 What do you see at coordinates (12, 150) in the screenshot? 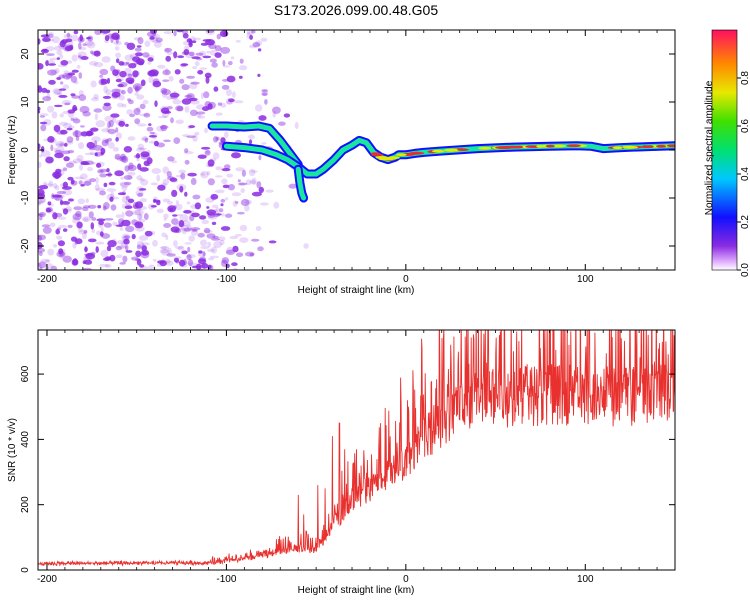
I see `spectrogram-ylabel: Frequency (Hz)` at bounding box center [12, 150].